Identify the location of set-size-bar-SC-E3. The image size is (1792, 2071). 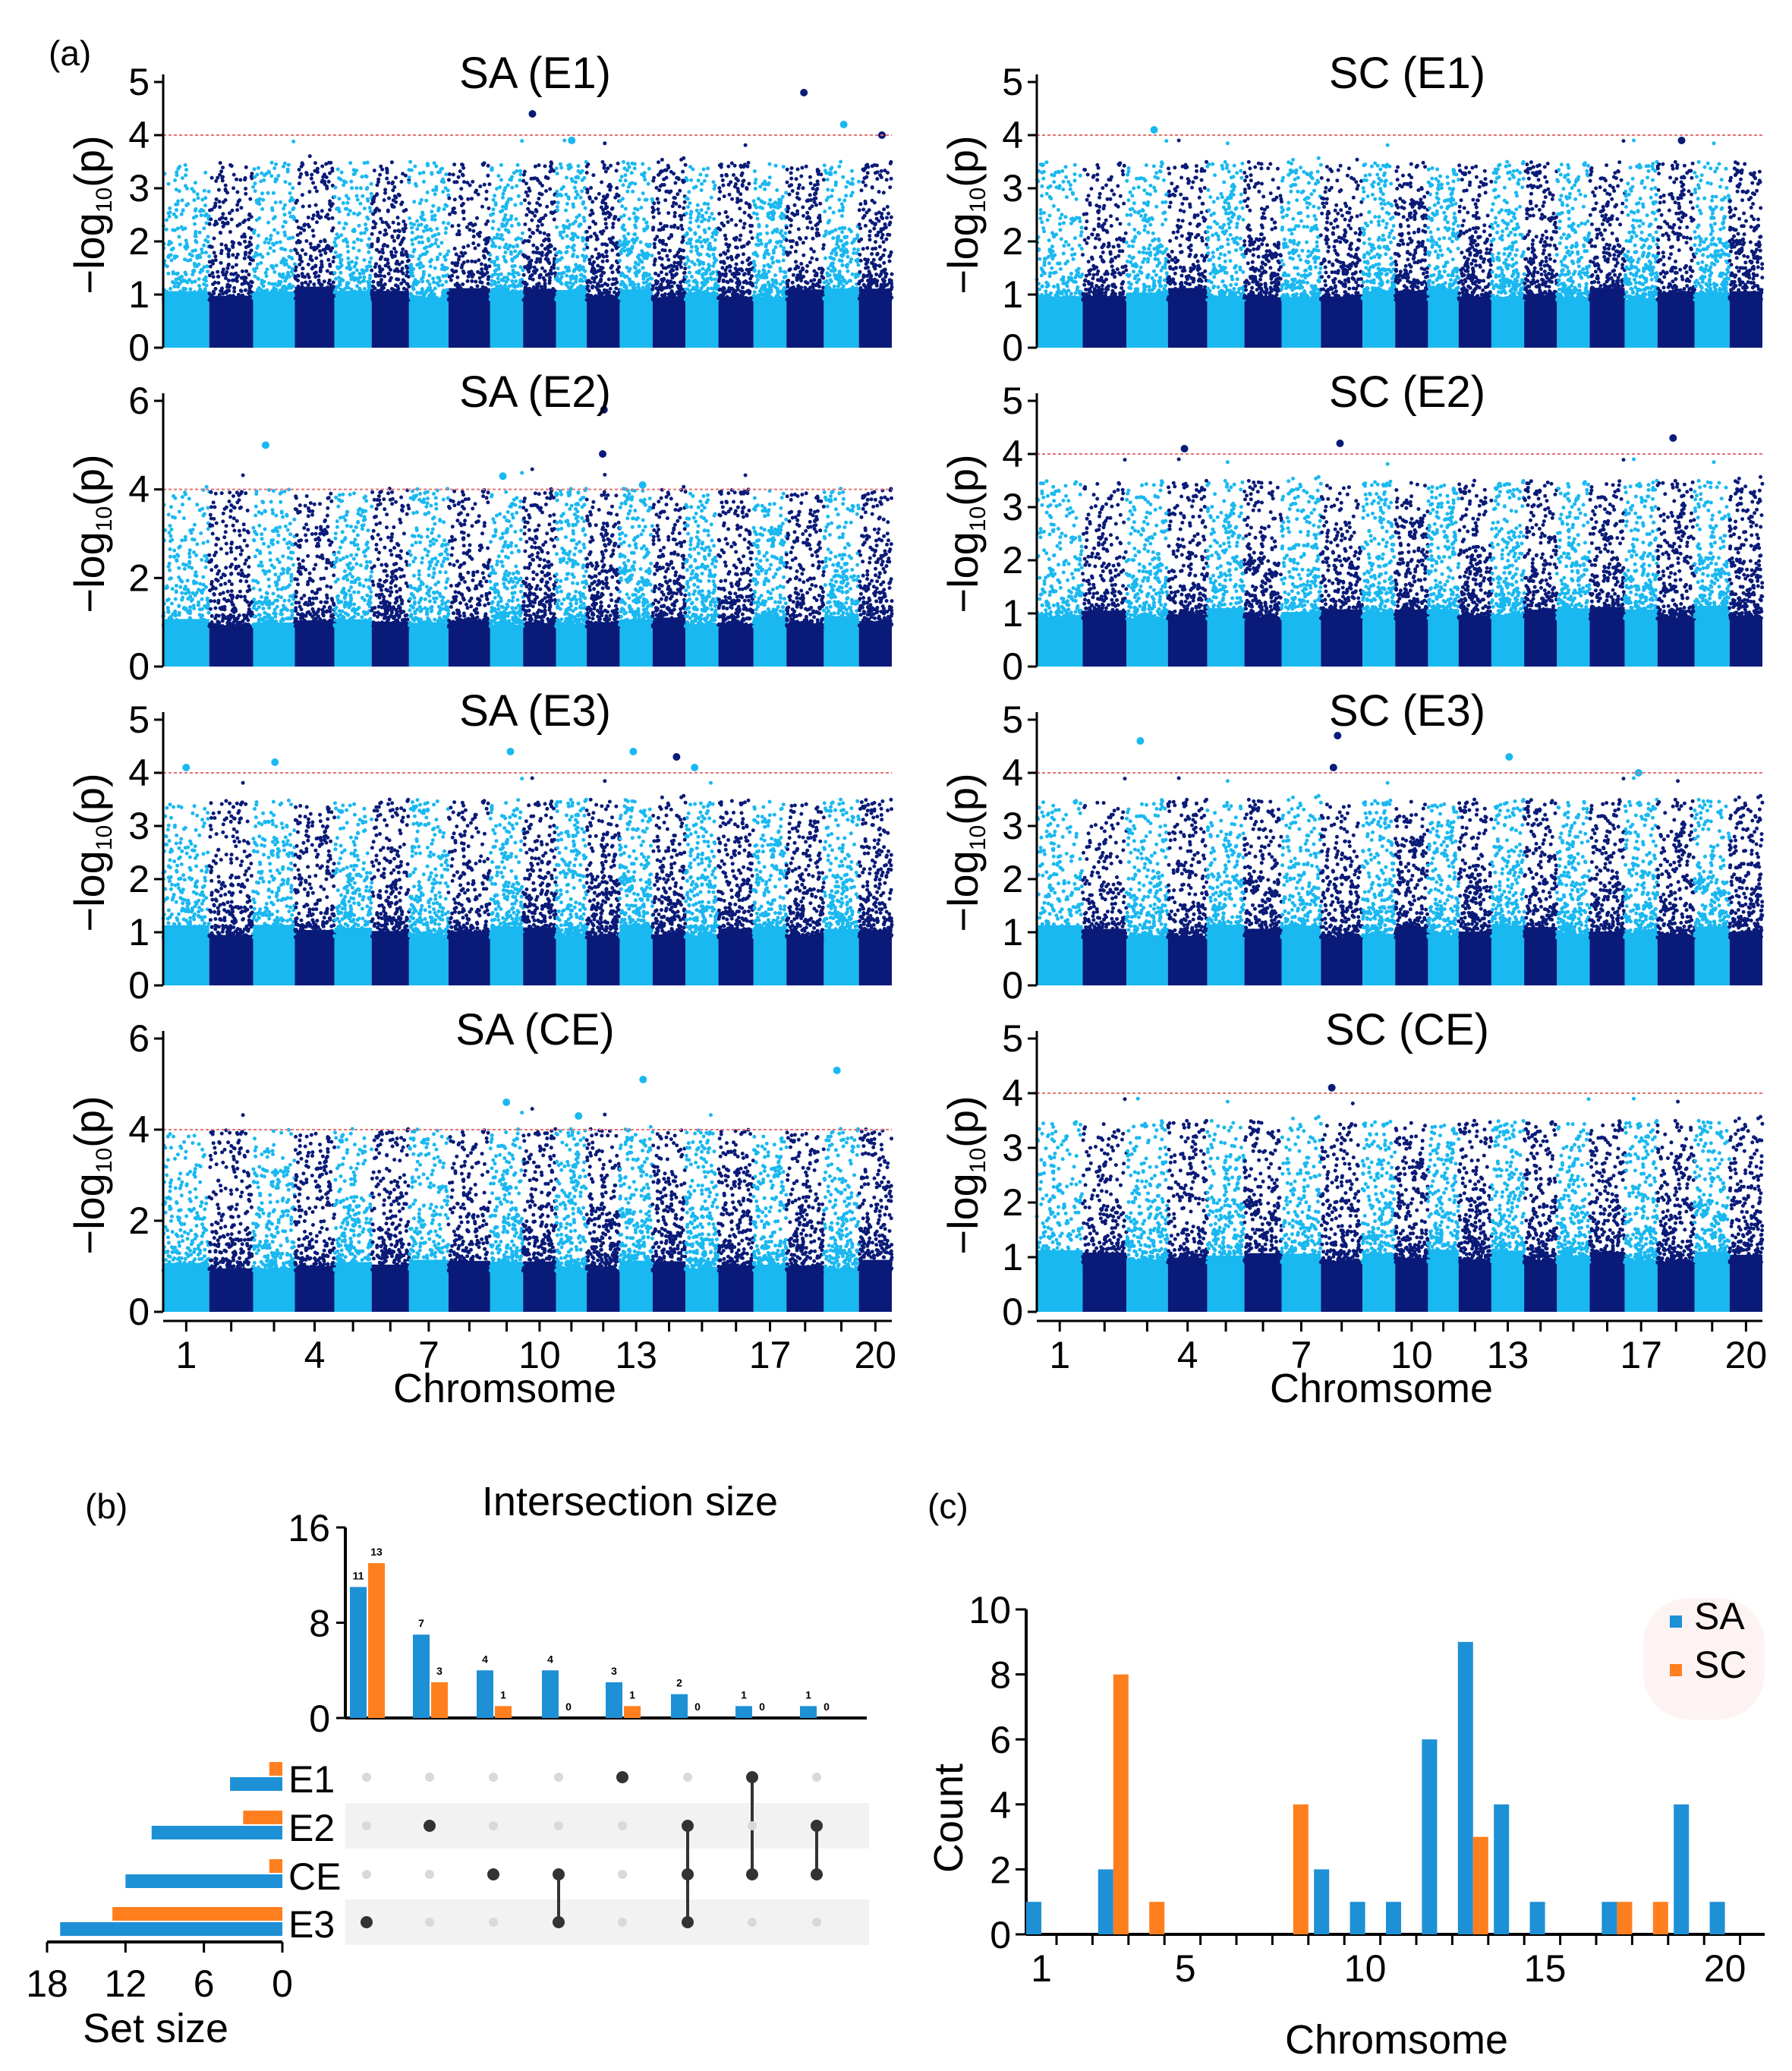
(197, 1914).